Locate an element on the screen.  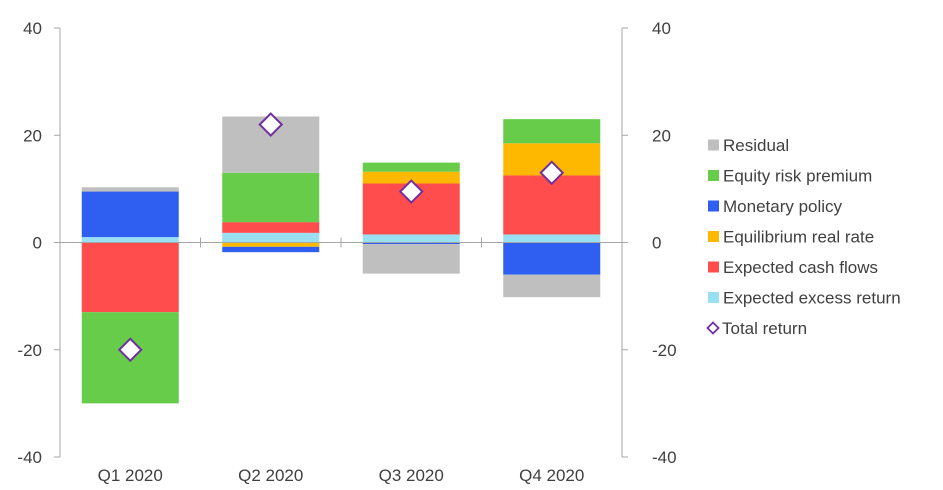
y-tick-label-right: -20 is located at coordinates (664, 350).